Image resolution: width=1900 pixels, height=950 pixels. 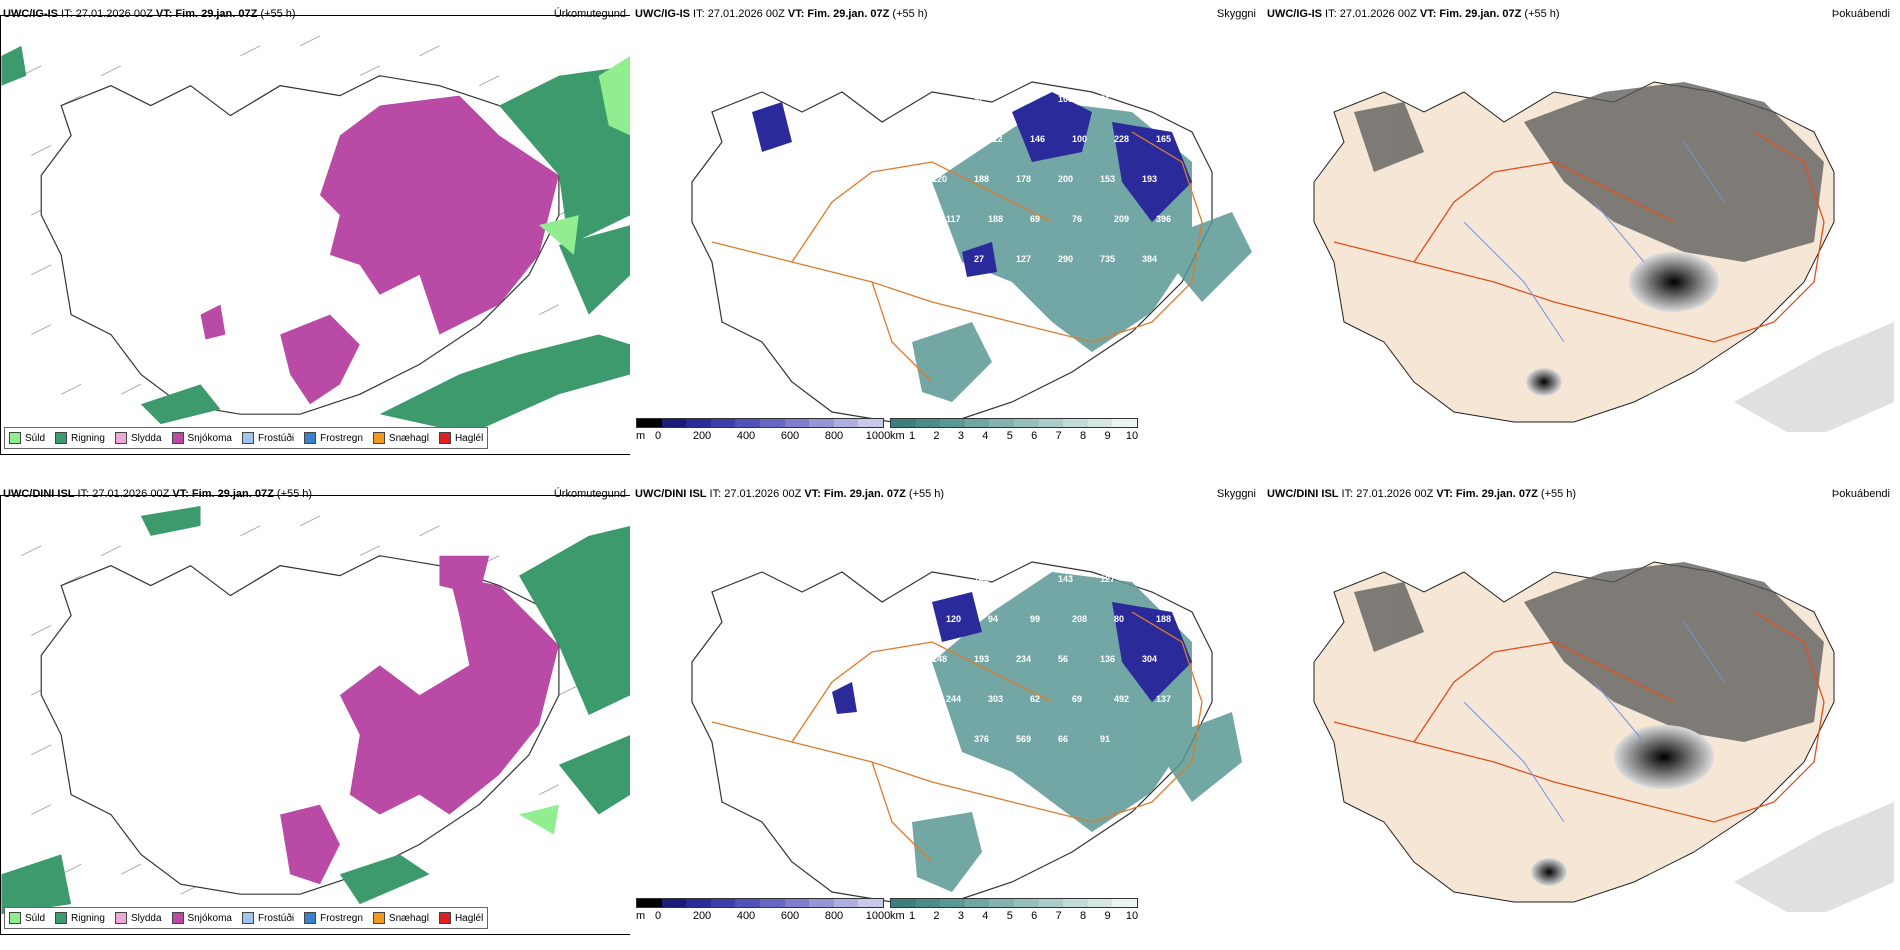 I want to click on visibility-value-label: 127, so click(x=1107, y=579).